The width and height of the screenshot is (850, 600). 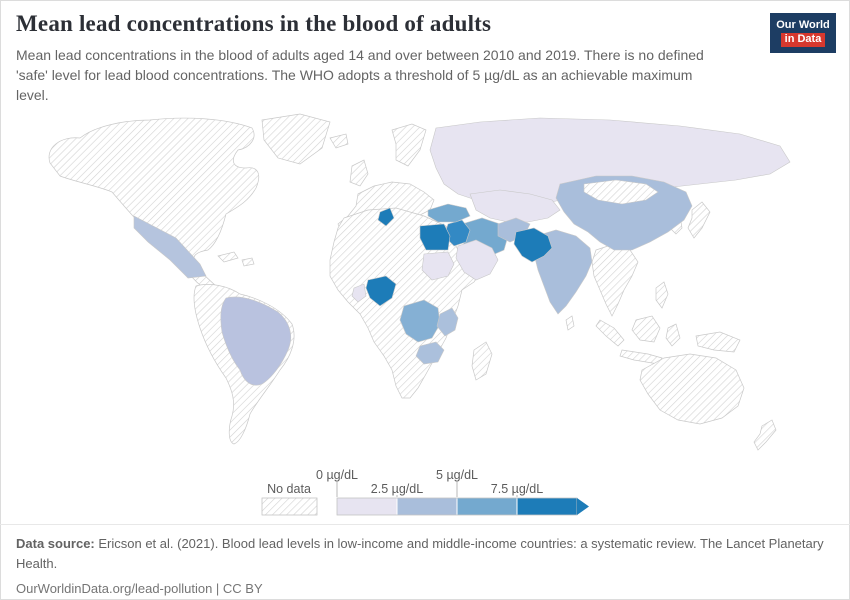 I want to click on legend-no-data-label: No data, so click(x=289, y=489).